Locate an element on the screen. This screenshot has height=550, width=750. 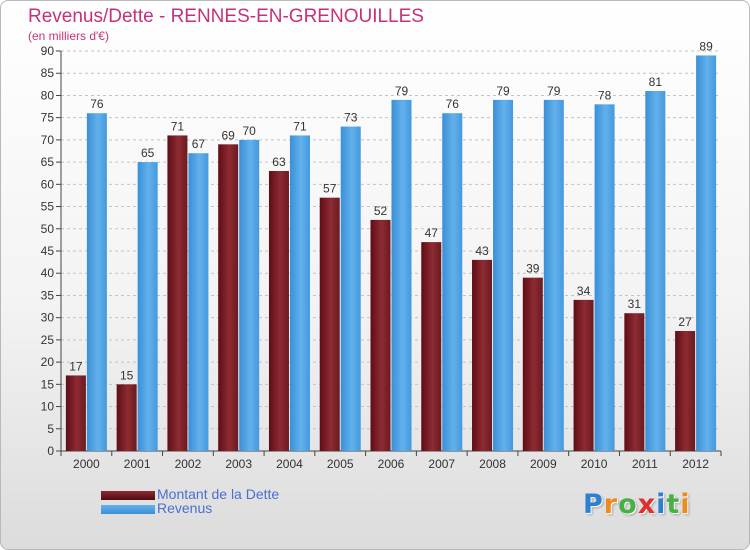
y-tick-label: 0 is located at coordinates (50, 451).